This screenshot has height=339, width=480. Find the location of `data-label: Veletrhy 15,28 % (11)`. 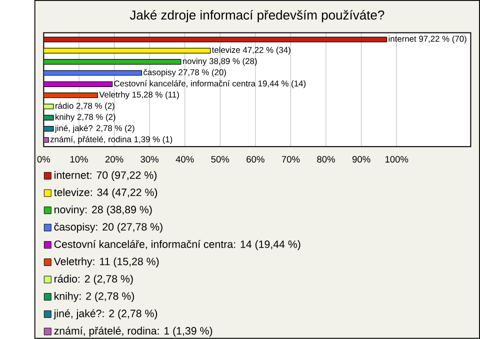

data-label: Veletrhy 15,28 % (11) is located at coordinates (139, 95).